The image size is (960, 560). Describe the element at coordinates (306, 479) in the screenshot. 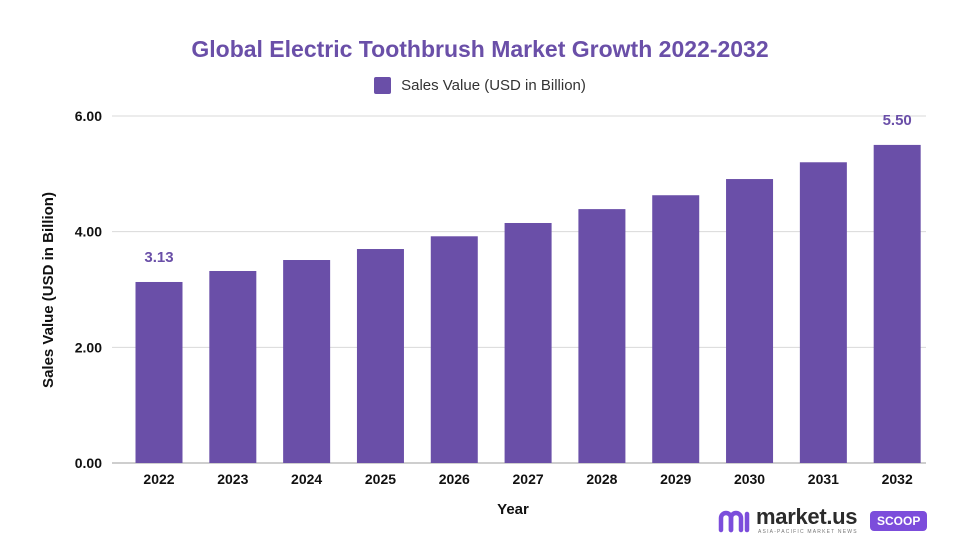

I see `x-tick-label: 2024` at that location.